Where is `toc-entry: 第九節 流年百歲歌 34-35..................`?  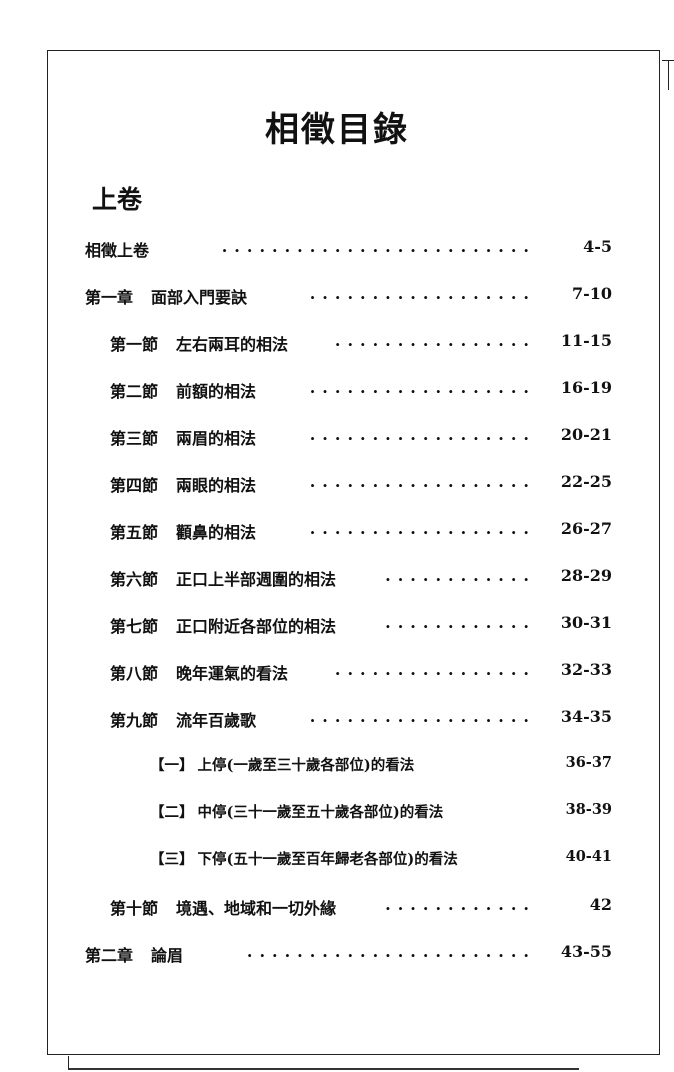
toc-entry: 第九節 流年百歲歌 34-35.................. is located at coordinates (337, 718).